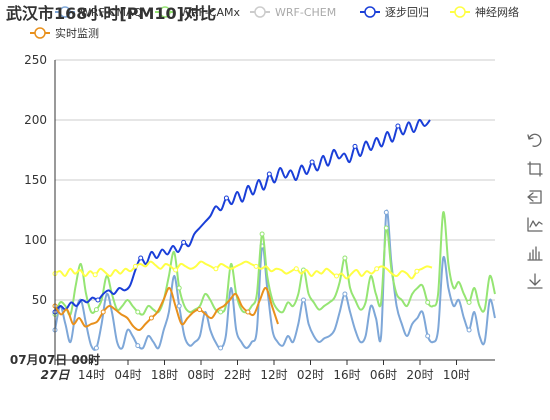 The image size is (550, 420). What do you see at coordinates (39, 300) in the screenshot?
I see `y-tick-label: 50` at bounding box center [39, 300].